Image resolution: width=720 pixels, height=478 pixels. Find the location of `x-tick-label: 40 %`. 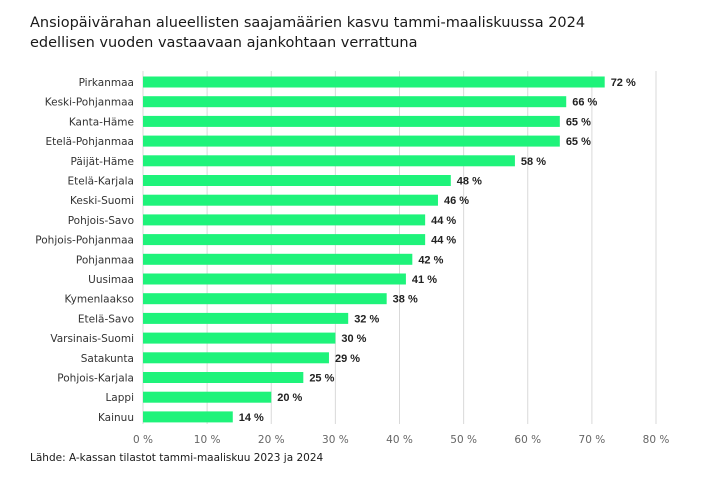

x-tick-label: 40 % is located at coordinates (399, 440).